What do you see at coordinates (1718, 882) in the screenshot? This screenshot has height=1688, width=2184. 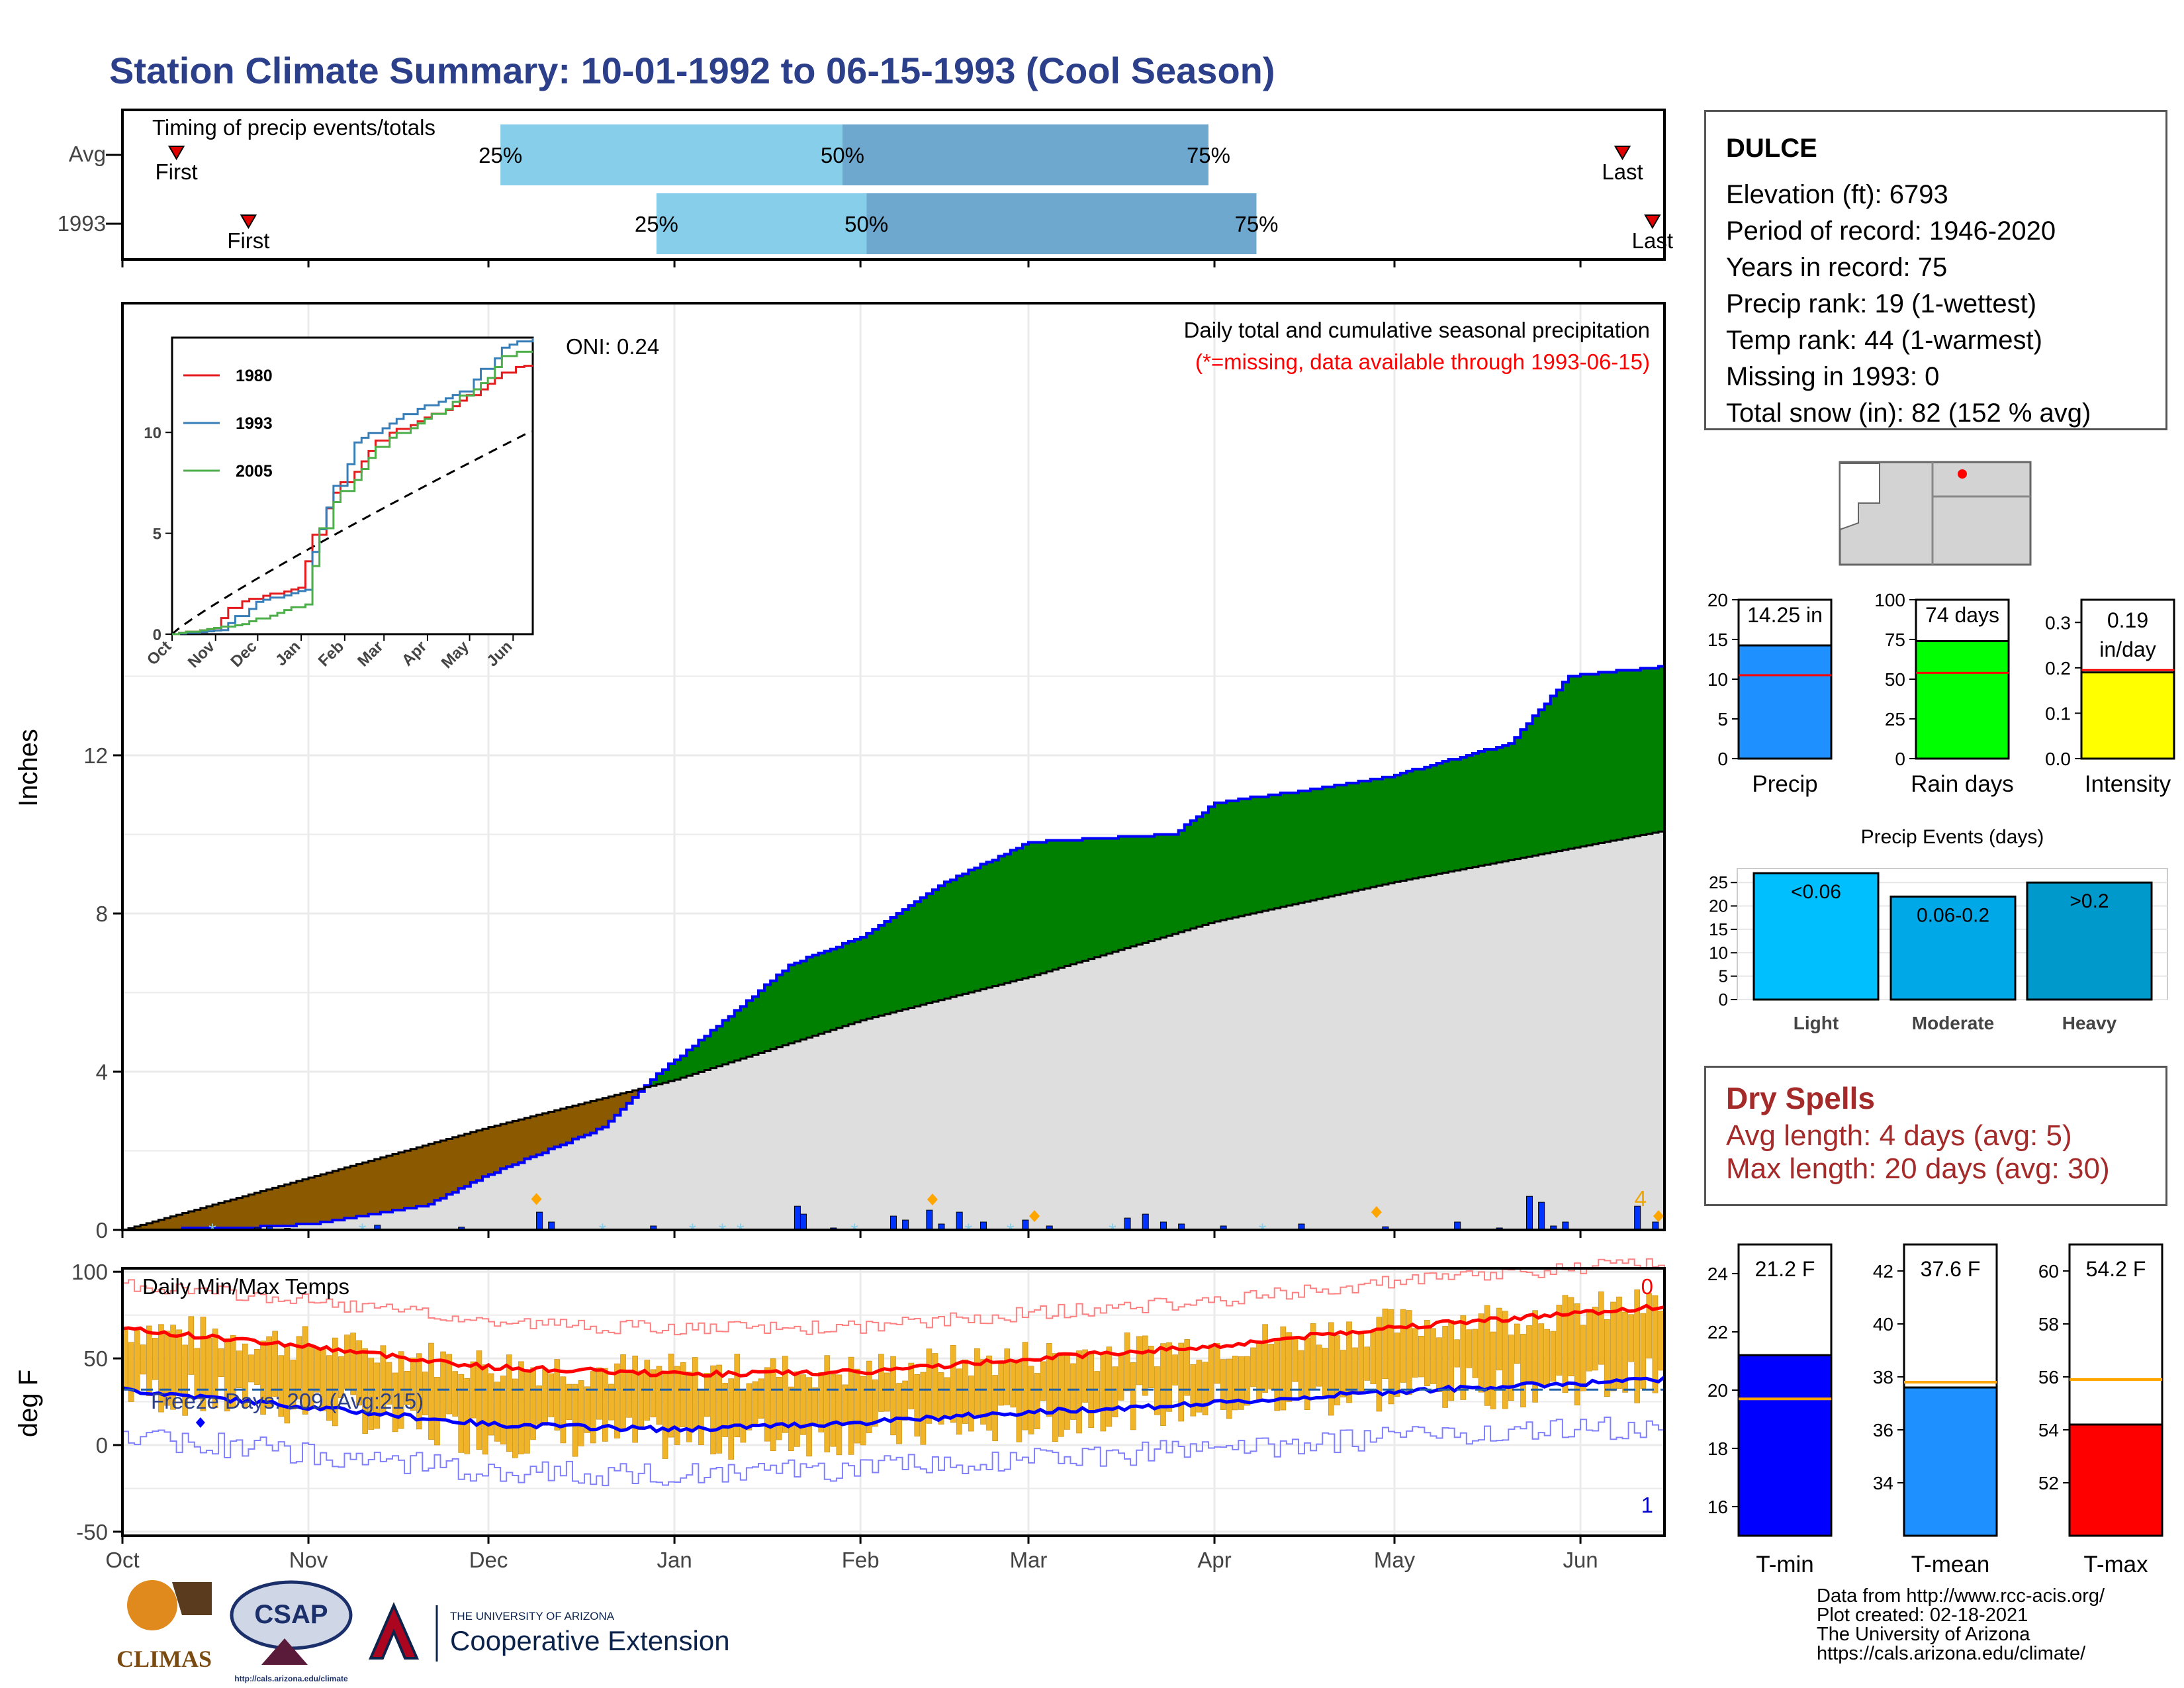 I see `events-ytick-label: 25` at bounding box center [1718, 882].